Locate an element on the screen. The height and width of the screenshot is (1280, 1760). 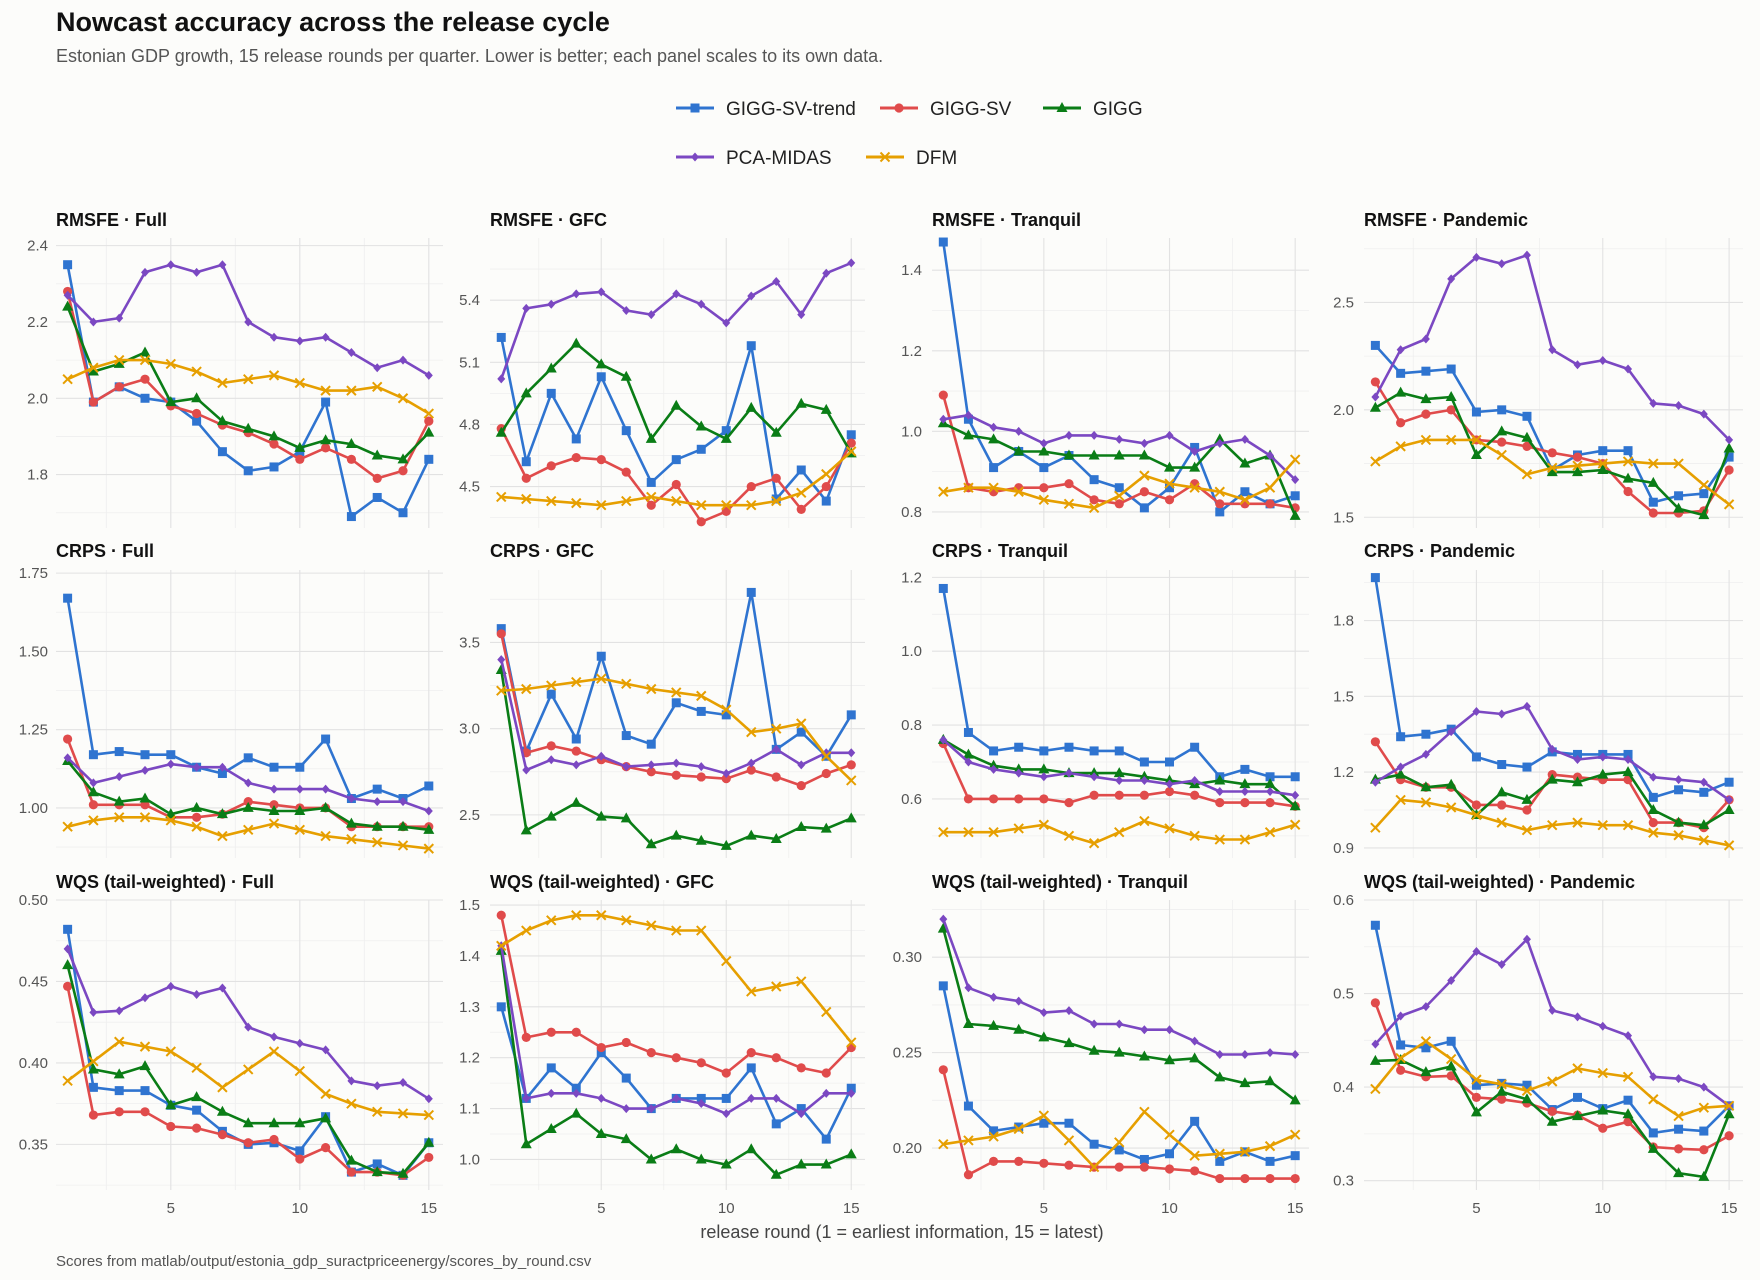
y-tick-label: 0.5 is located at coordinates (1343, 994).